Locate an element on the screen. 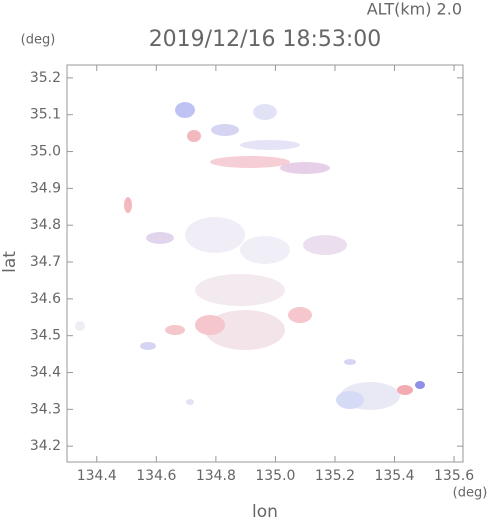  x-axis-label: lon is located at coordinates (265, 511).